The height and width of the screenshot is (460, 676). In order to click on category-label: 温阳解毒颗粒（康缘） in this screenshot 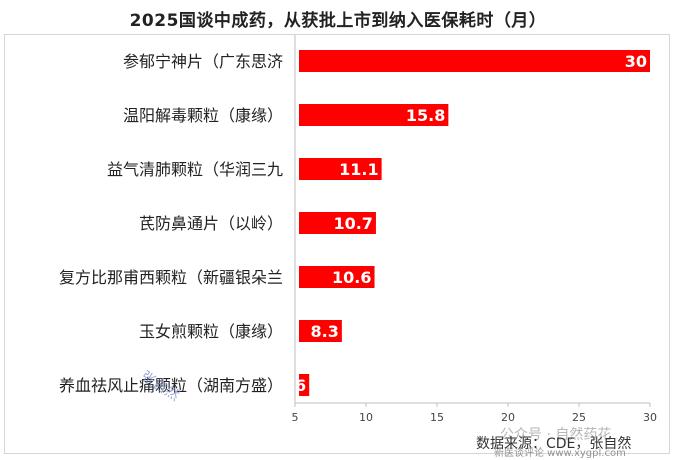, I will do `click(203, 115)`.